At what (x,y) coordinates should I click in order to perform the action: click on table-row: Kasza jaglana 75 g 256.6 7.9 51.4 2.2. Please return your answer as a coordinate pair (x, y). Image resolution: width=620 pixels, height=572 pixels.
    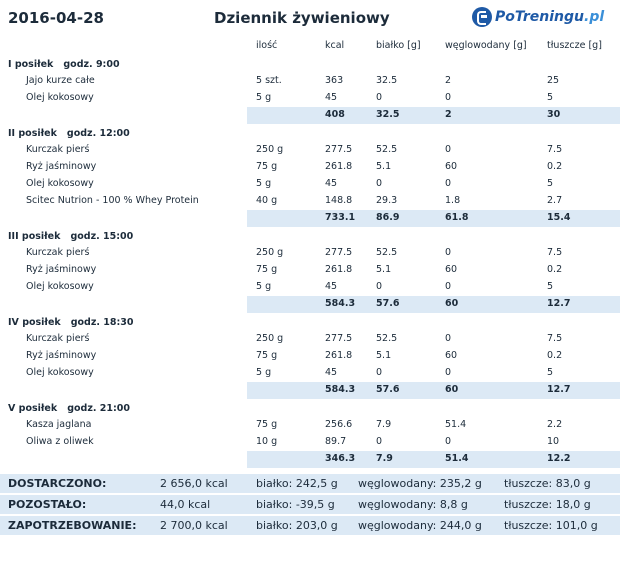
    Looking at the image, I should click on (310, 425).